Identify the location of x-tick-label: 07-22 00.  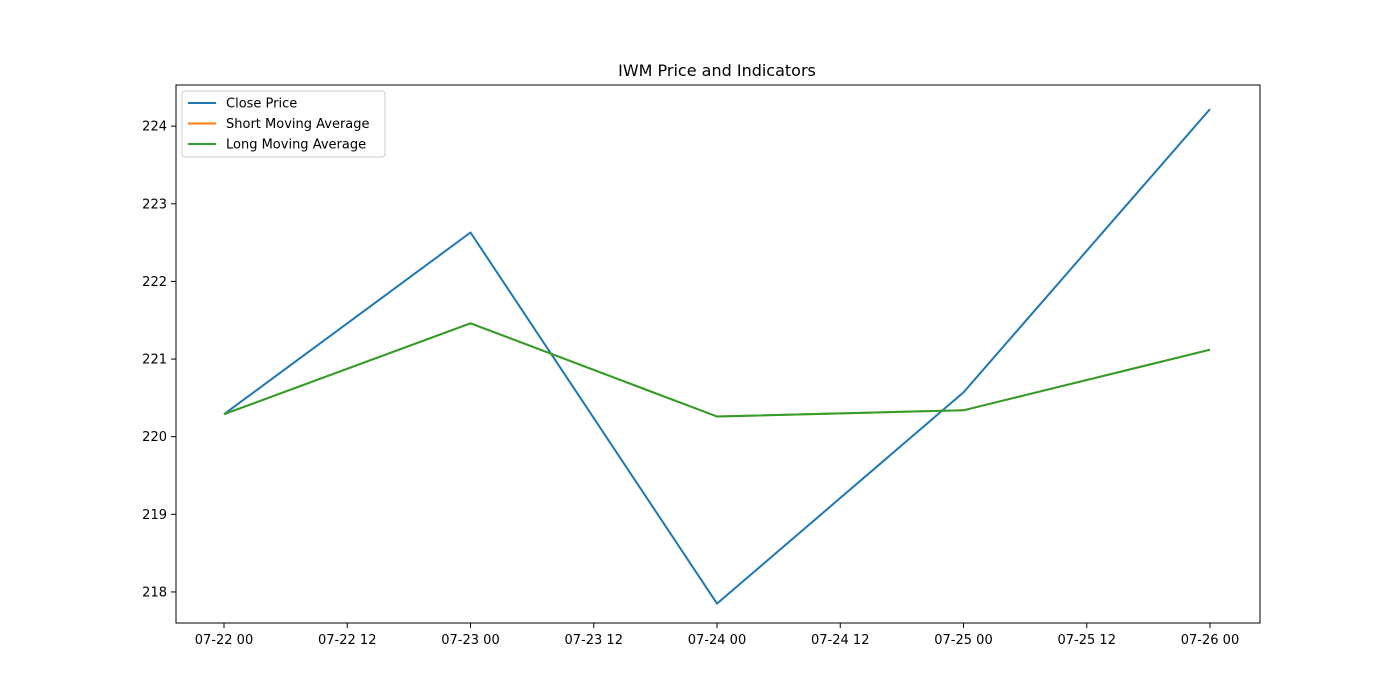
(224, 640).